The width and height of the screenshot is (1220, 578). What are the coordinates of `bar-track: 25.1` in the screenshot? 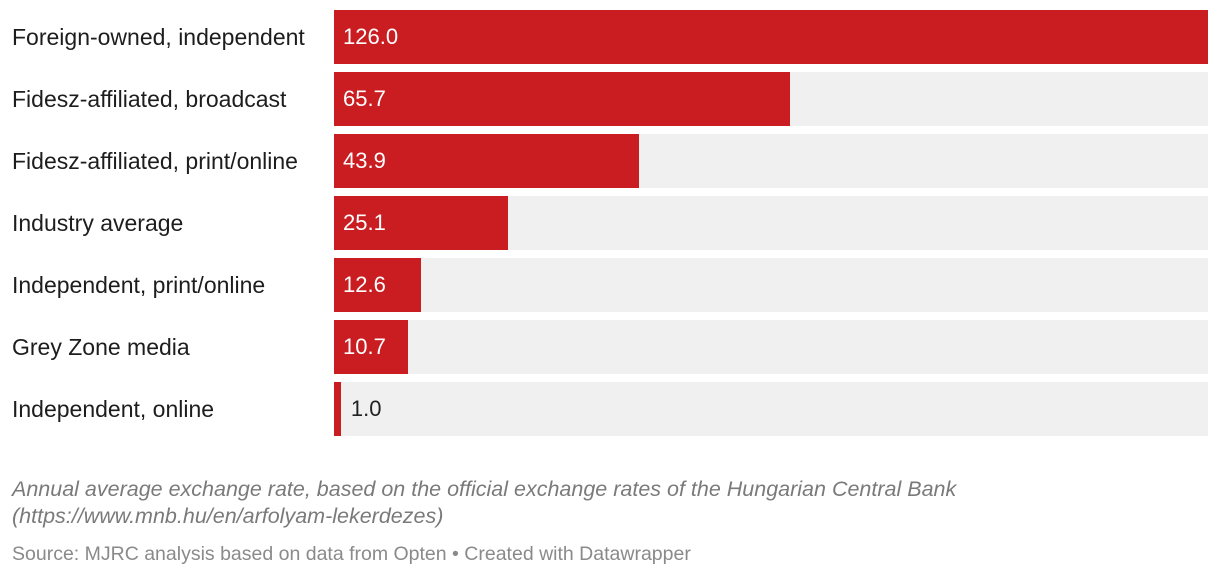 It's located at (771, 223).